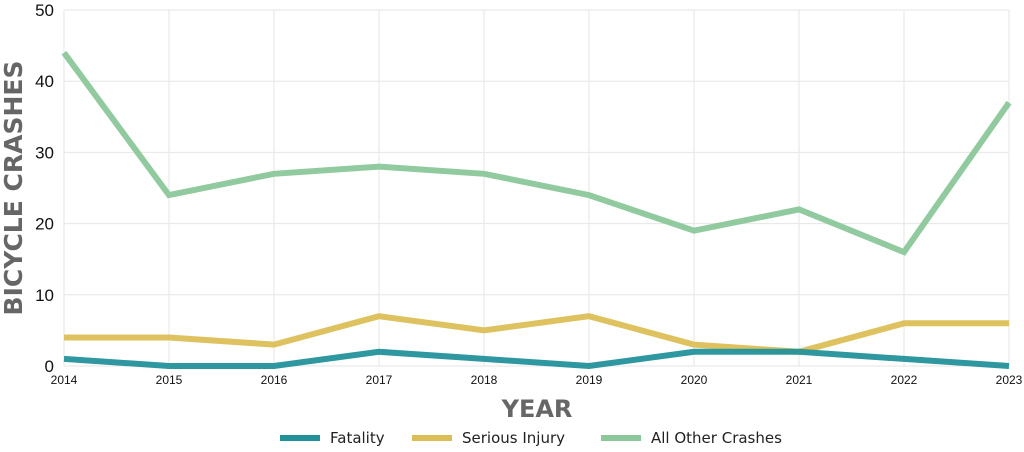  I want to click on x-axis-title: YEAR, so click(537, 409).